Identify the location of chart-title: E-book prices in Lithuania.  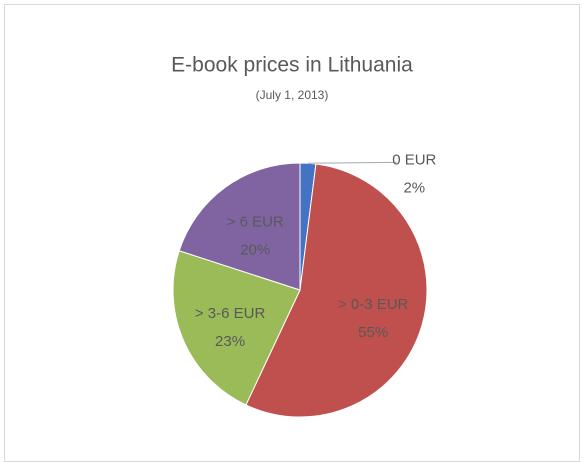
(292, 65).